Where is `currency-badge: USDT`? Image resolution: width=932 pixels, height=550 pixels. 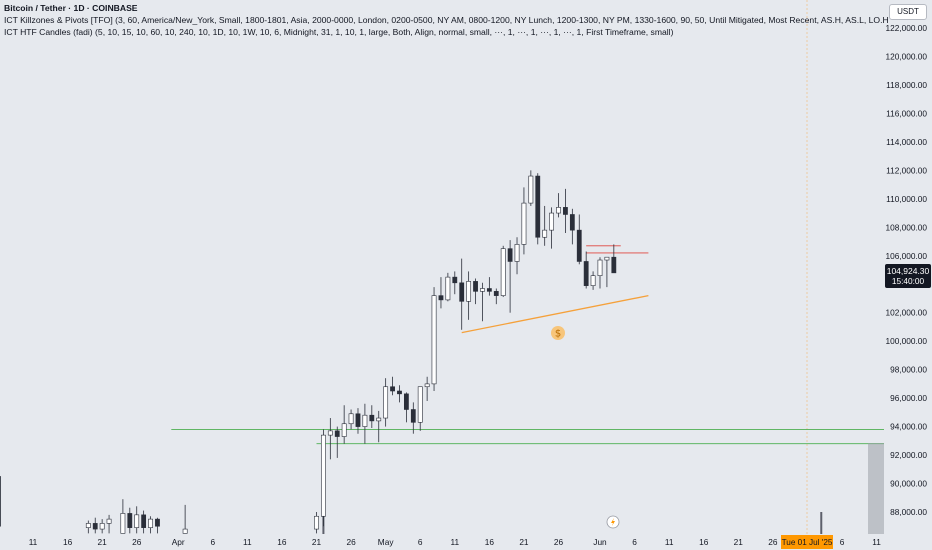
currency-badge: USDT is located at coordinates (908, 12).